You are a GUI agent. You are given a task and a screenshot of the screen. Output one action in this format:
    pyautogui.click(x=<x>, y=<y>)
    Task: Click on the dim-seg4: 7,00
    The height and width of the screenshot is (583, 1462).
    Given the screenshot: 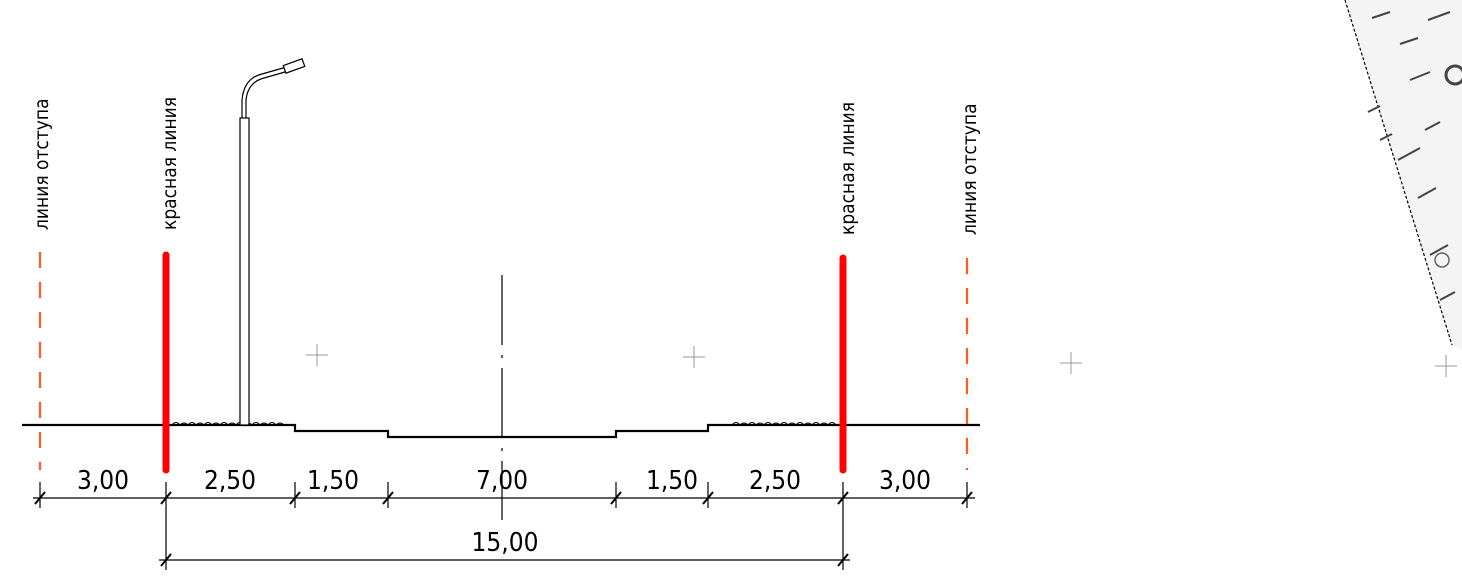 What is the action you would take?
    pyautogui.click(x=502, y=481)
    